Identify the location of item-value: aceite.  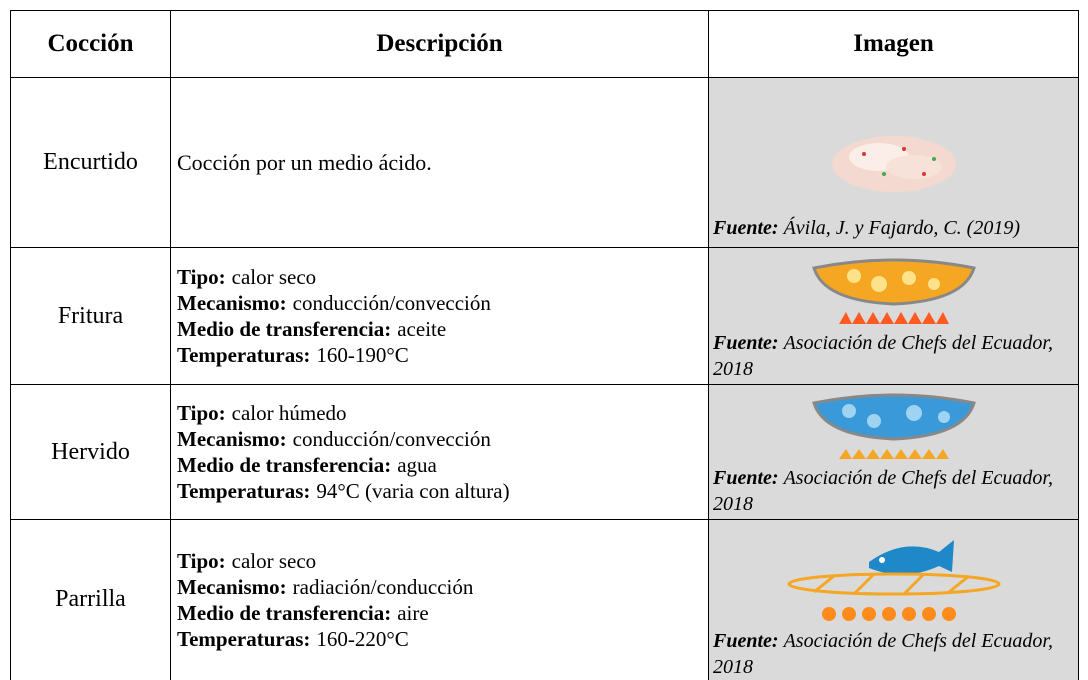
(422, 329).